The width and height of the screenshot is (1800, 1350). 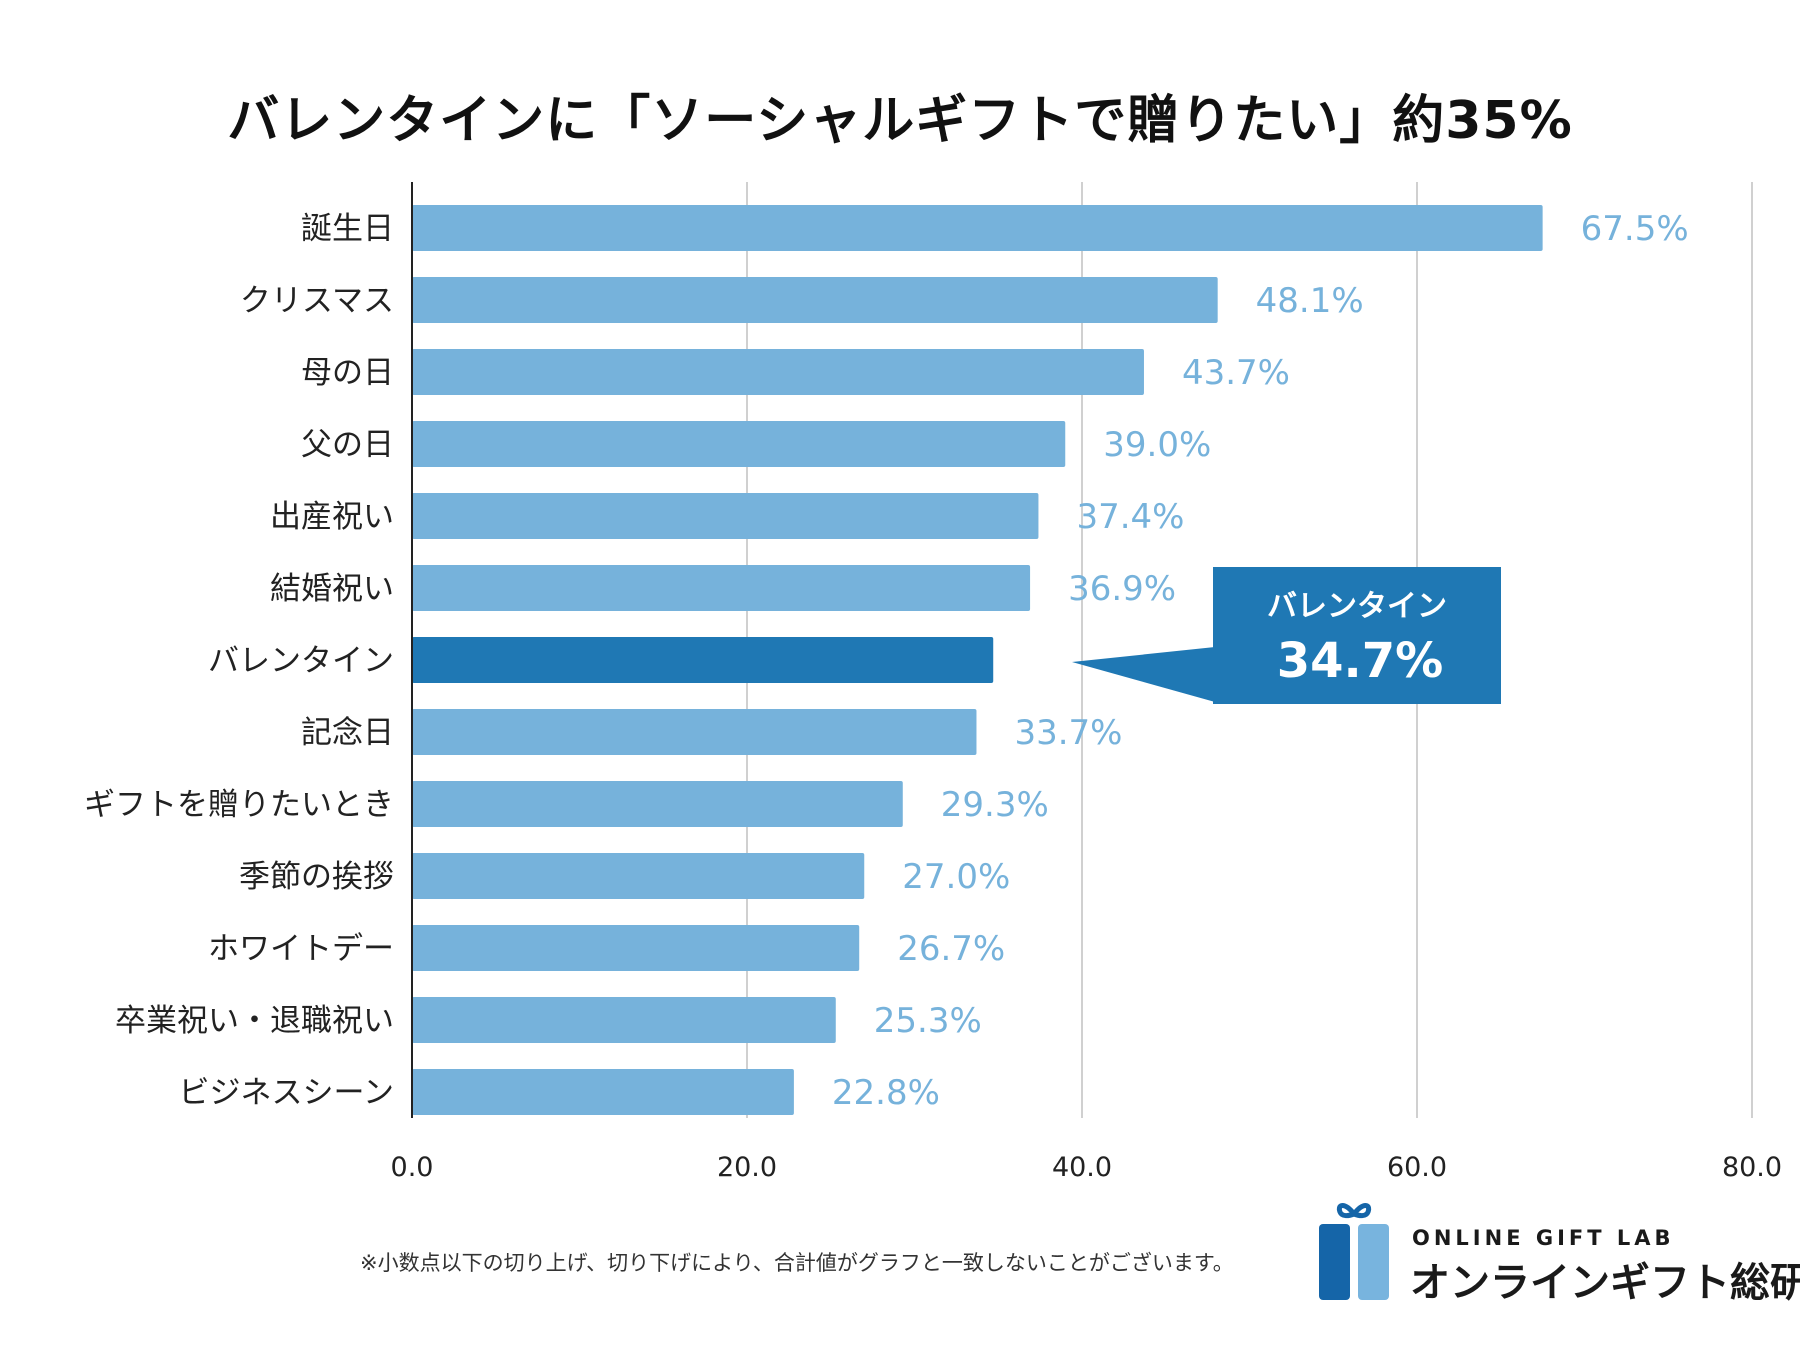 I want to click on category-label: ビジネスシーン, so click(x=286, y=1093).